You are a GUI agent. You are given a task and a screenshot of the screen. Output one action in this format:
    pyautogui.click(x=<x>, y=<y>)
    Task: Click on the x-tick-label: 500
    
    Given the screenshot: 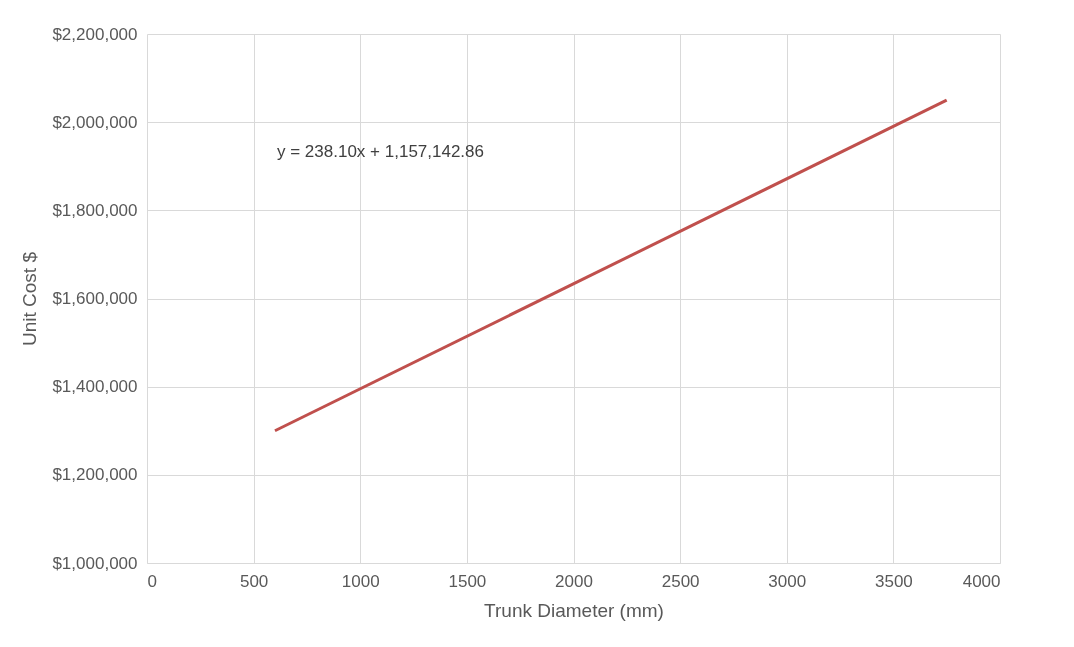 What is the action you would take?
    pyautogui.click(x=254, y=581)
    